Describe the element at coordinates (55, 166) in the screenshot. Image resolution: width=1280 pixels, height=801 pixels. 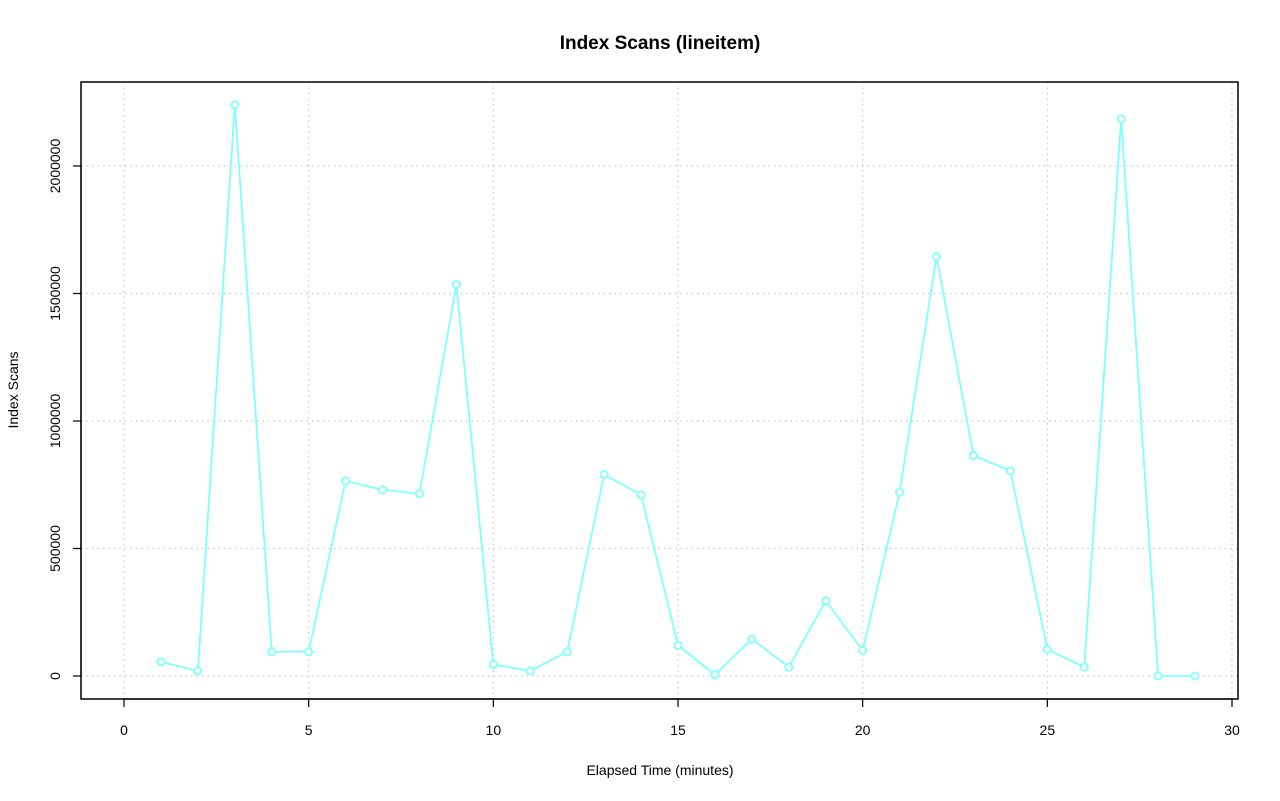
I see `y-tick-label: 2000000` at that location.